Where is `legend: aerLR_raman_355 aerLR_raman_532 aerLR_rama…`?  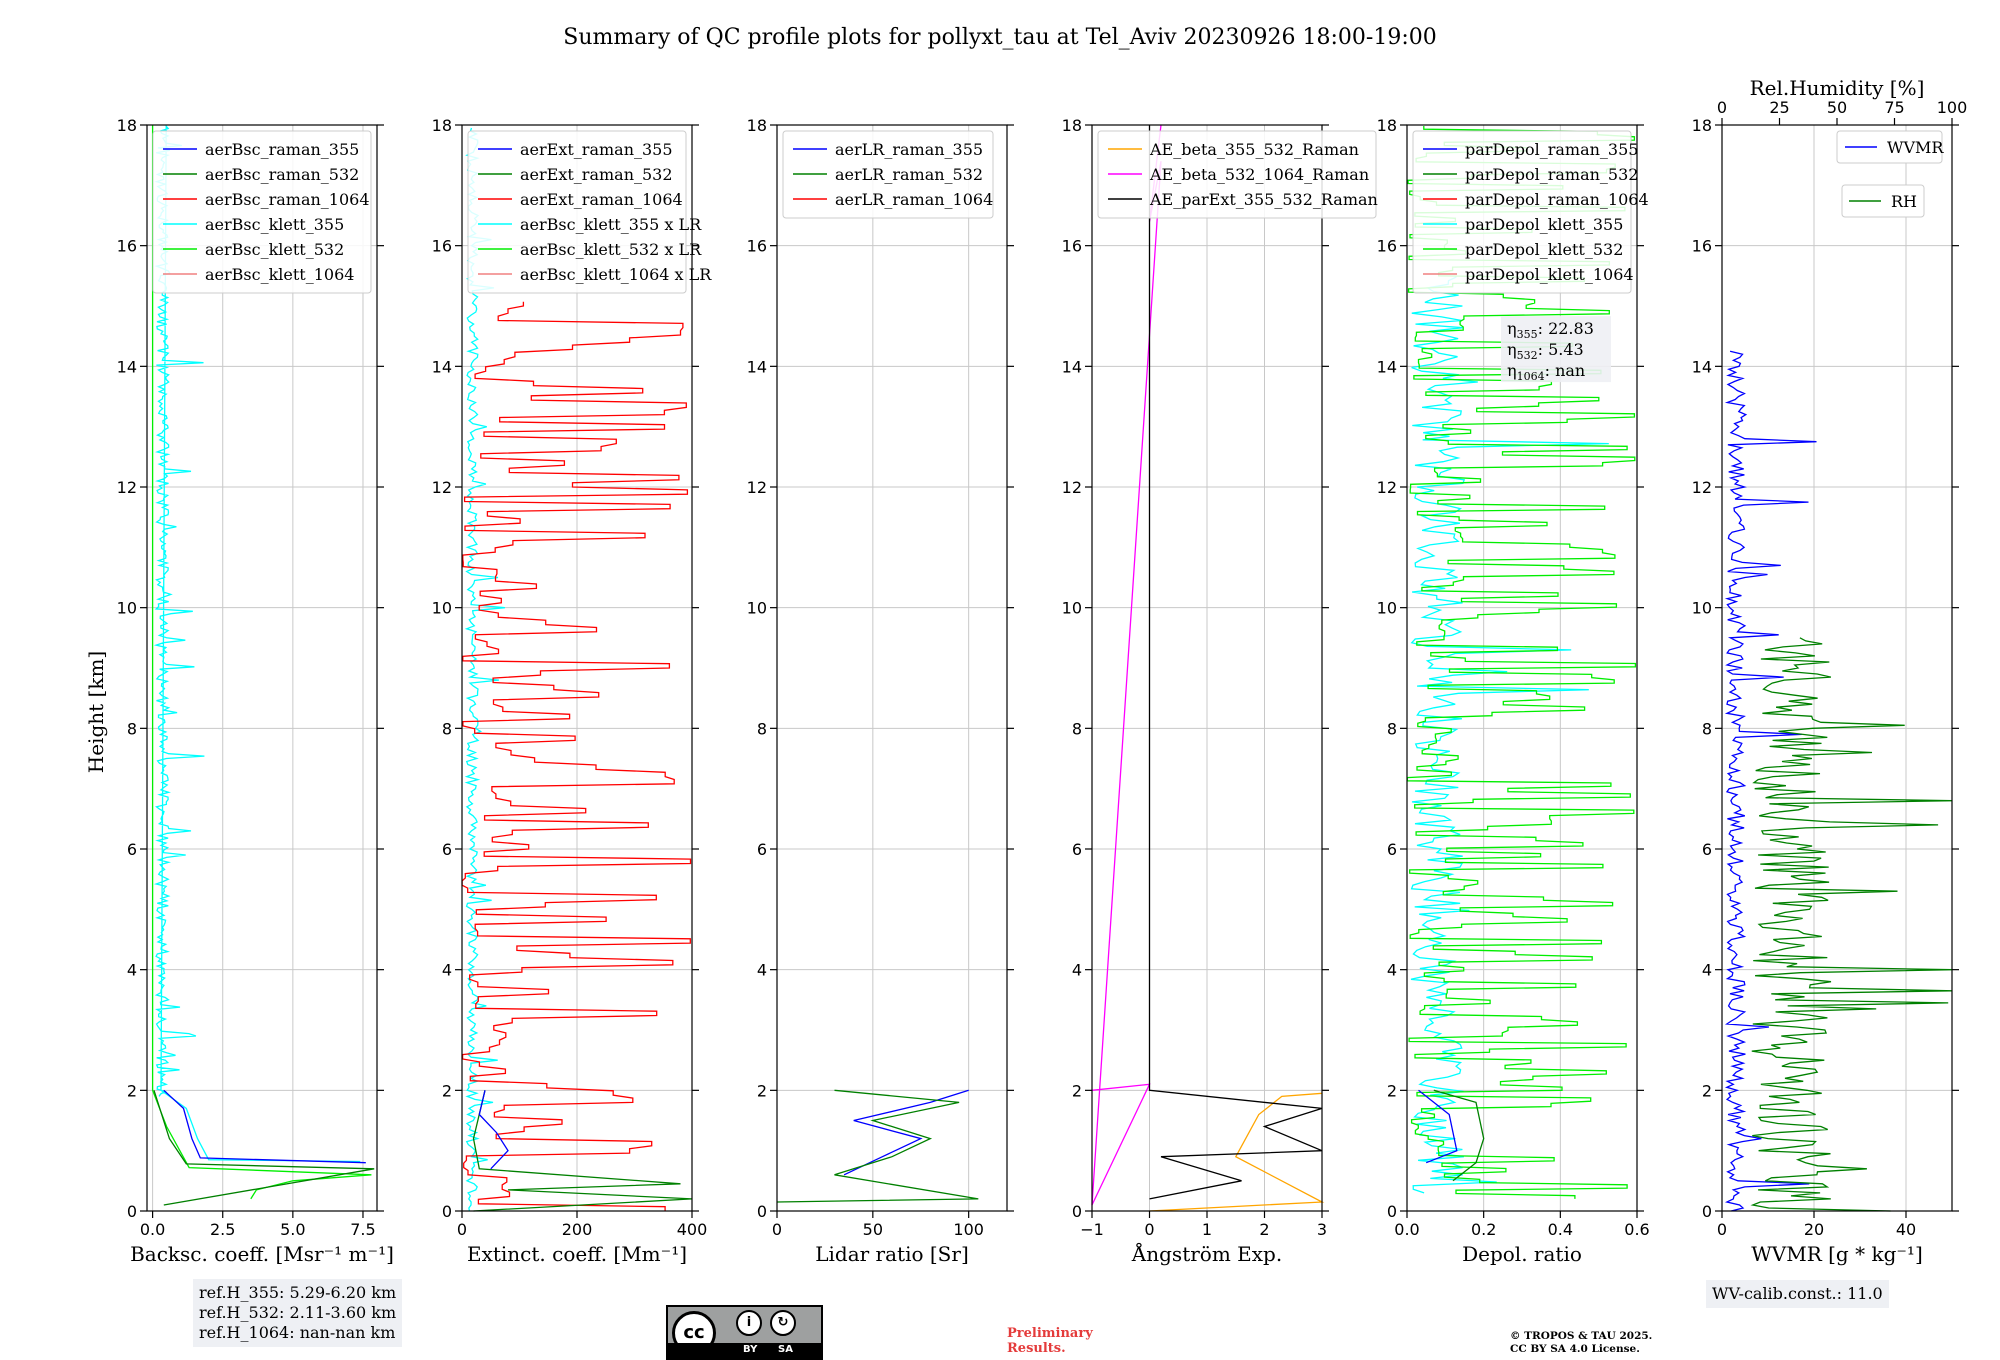 legend: aerLR_raman_355 aerLR_raman_532 aerLR_rama… is located at coordinates (888, 174).